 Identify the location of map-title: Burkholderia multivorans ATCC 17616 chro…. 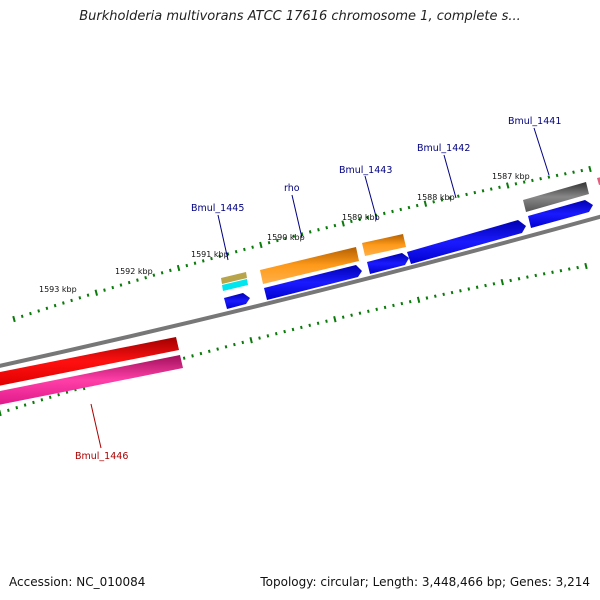
(300, 16).